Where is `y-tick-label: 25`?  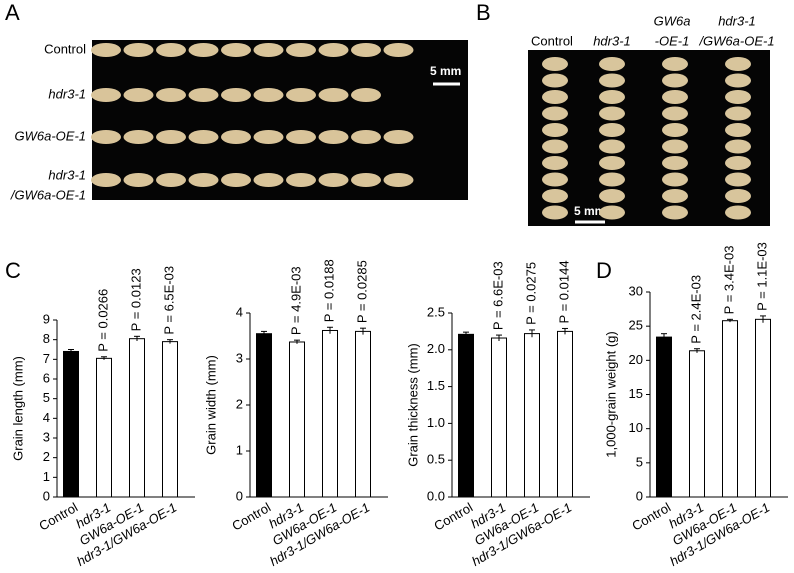 y-tick-label: 25 is located at coordinates (636, 325).